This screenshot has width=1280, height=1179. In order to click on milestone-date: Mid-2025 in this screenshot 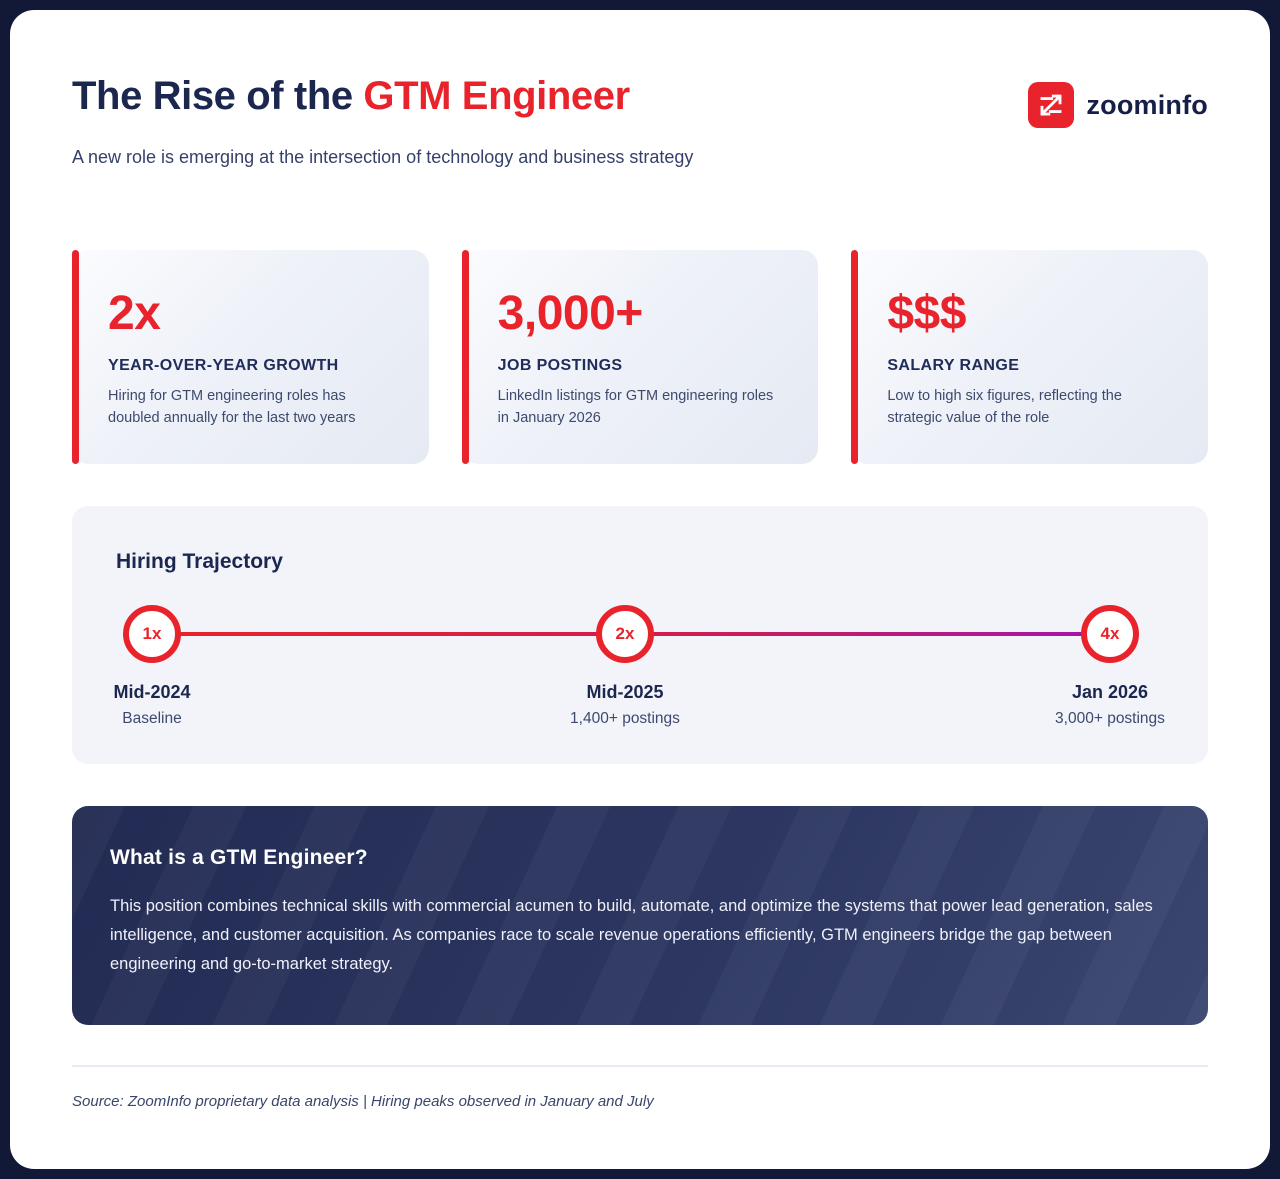, I will do `click(625, 691)`.